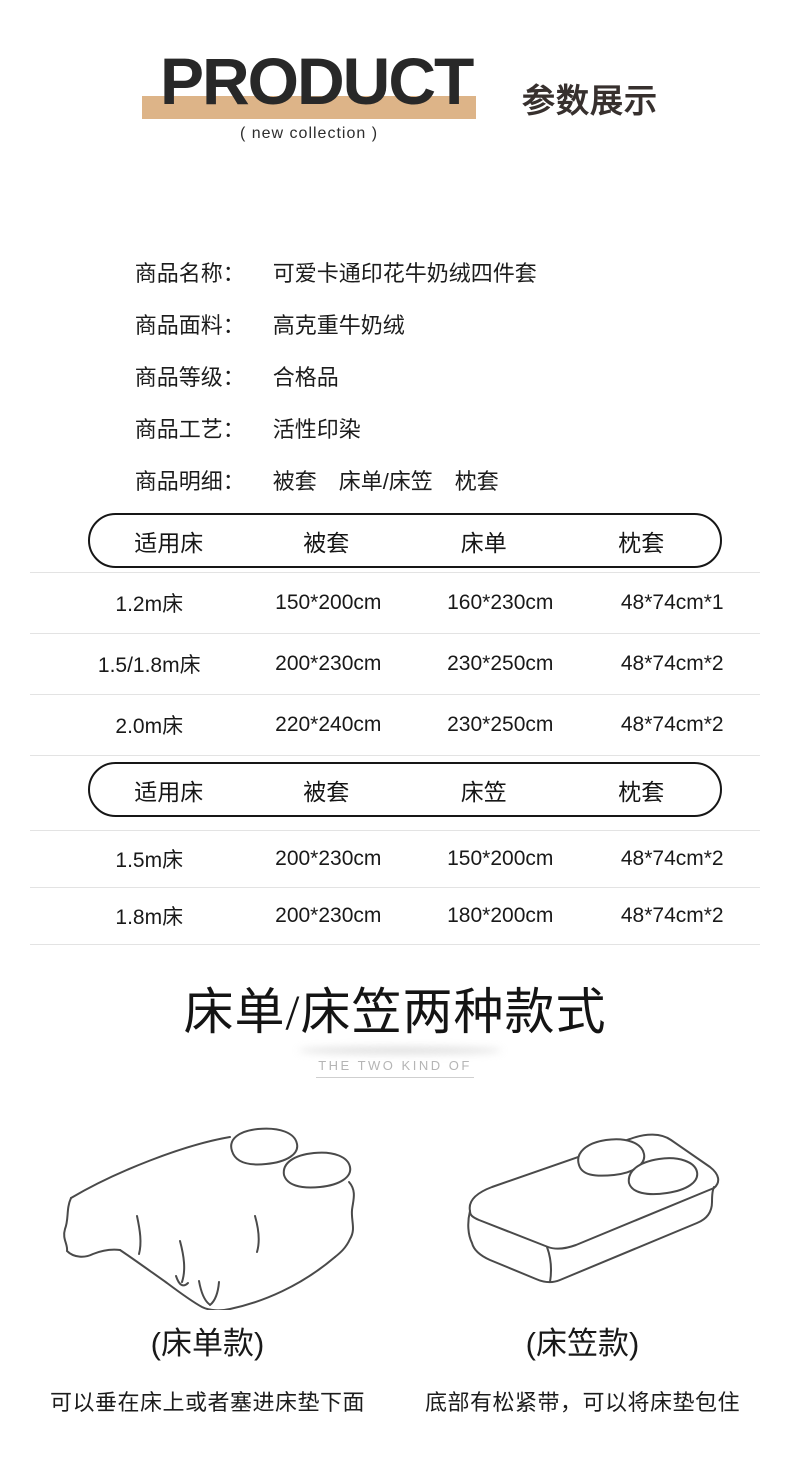  Describe the element at coordinates (207, 1402) in the screenshot. I see `style-description: 可以垂在床上或者塞进床垫下面` at that location.